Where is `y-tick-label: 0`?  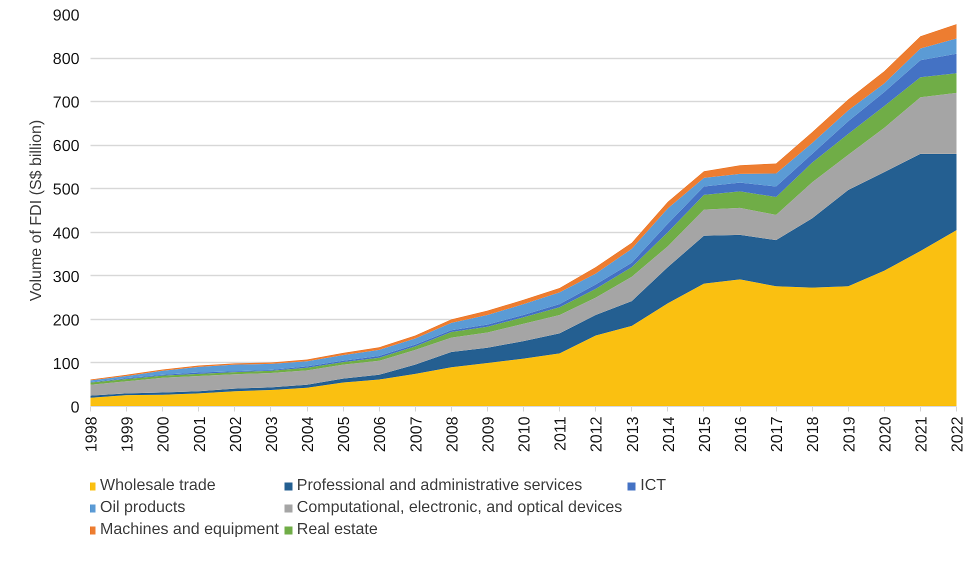 y-tick-label: 0 is located at coordinates (75, 408).